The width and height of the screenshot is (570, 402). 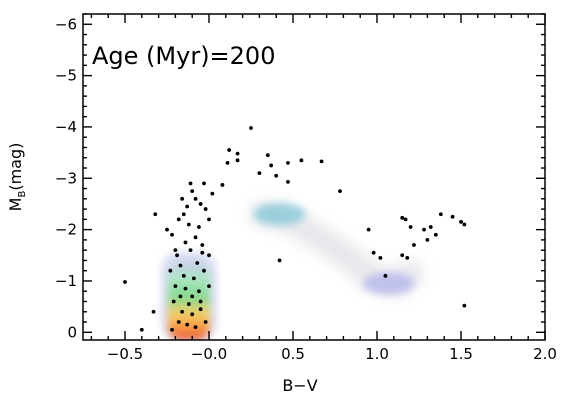 I want to click on age-annotation: Age (Myr)=200, so click(x=183, y=56).